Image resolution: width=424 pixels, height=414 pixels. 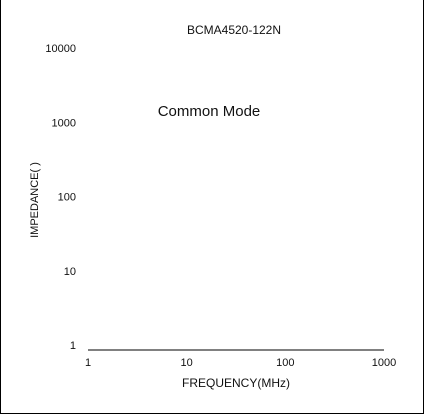 I want to click on chart-title: BCMA4520-122N, so click(x=234, y=30).